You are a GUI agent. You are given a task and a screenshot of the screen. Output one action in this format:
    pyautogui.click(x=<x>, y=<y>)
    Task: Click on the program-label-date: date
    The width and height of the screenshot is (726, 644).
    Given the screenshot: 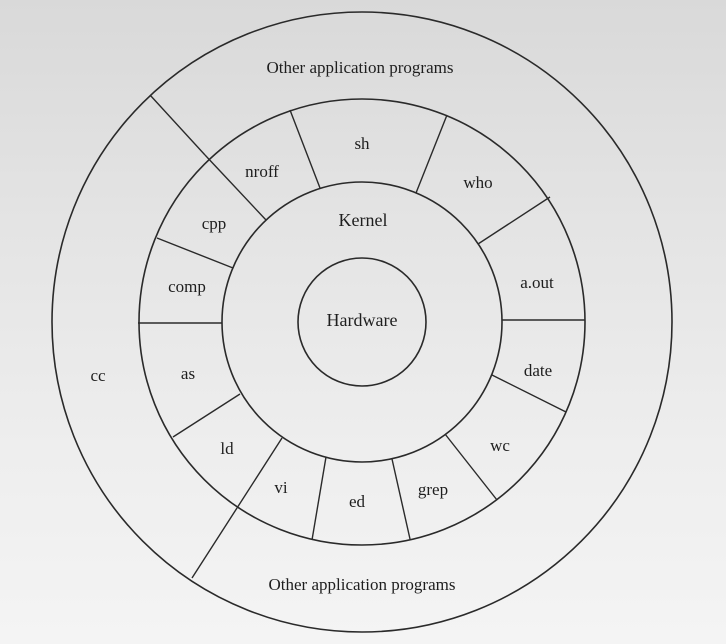 What is the action you would take?
    pyautogui.click(x=538, y=370)
    